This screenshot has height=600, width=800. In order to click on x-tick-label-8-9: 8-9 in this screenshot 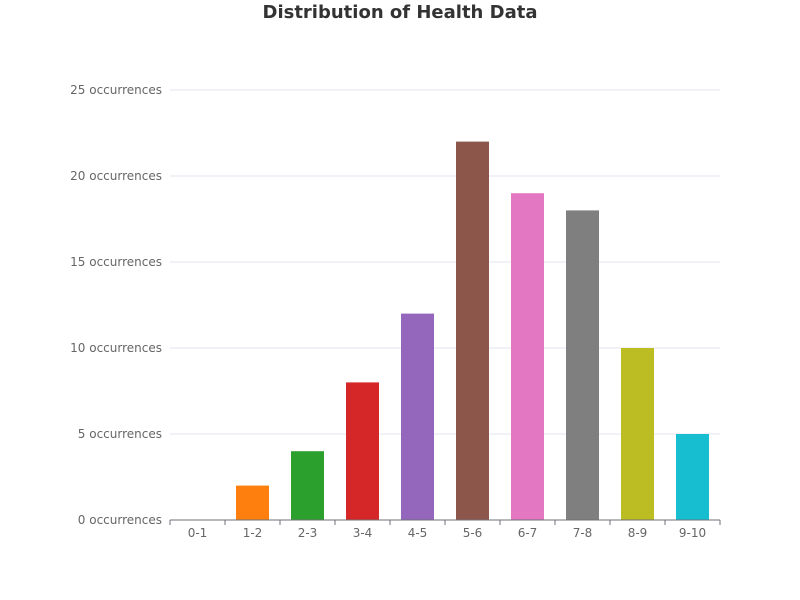, I will do `click(638, 533)`.